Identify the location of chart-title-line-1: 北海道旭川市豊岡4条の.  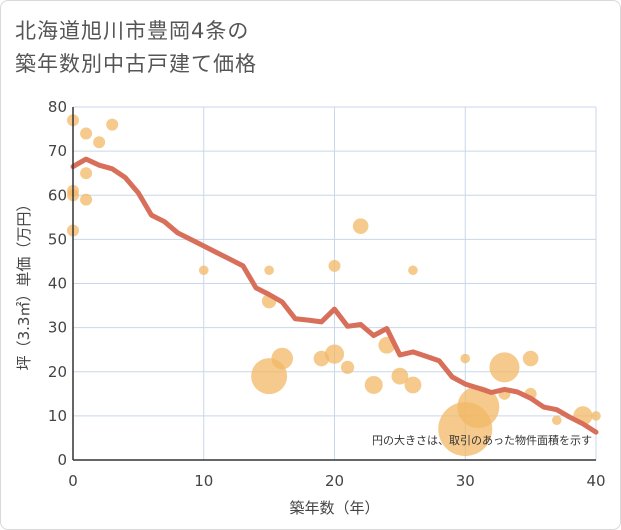
(132, 31).